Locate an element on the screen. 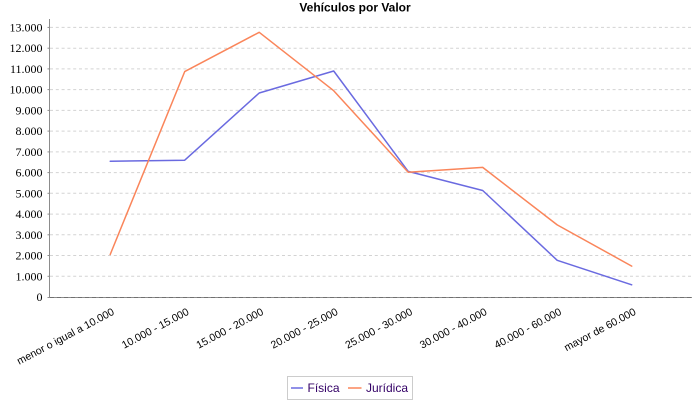 The image size is (700, 400). svg-text: 10.000 is located at coordinates (26, 90).